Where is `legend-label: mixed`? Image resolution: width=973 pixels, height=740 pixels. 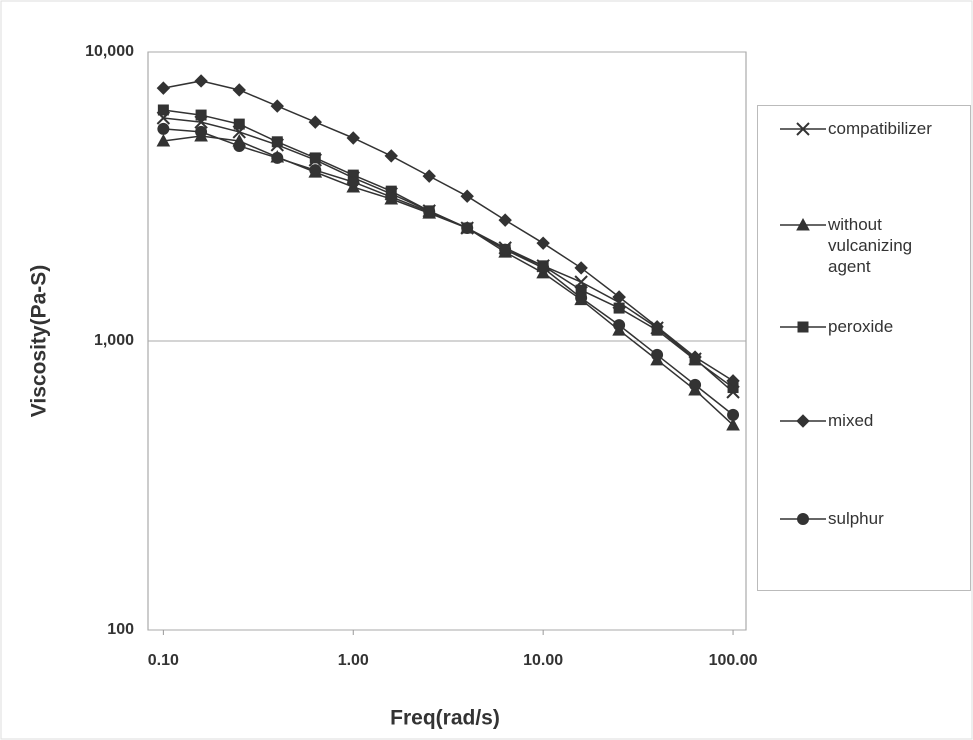
legend-label: mixed is located at coordinates (851, 420).